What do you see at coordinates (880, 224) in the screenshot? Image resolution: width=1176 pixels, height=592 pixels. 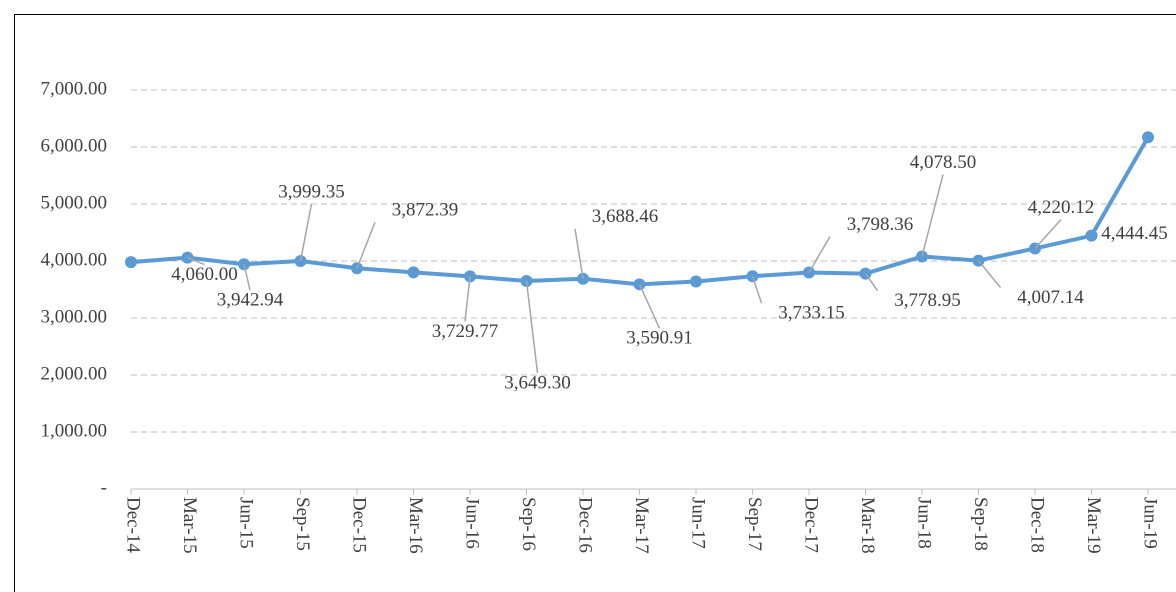 I see `data-label: 3,798.36` at bounding box center [880, 224].